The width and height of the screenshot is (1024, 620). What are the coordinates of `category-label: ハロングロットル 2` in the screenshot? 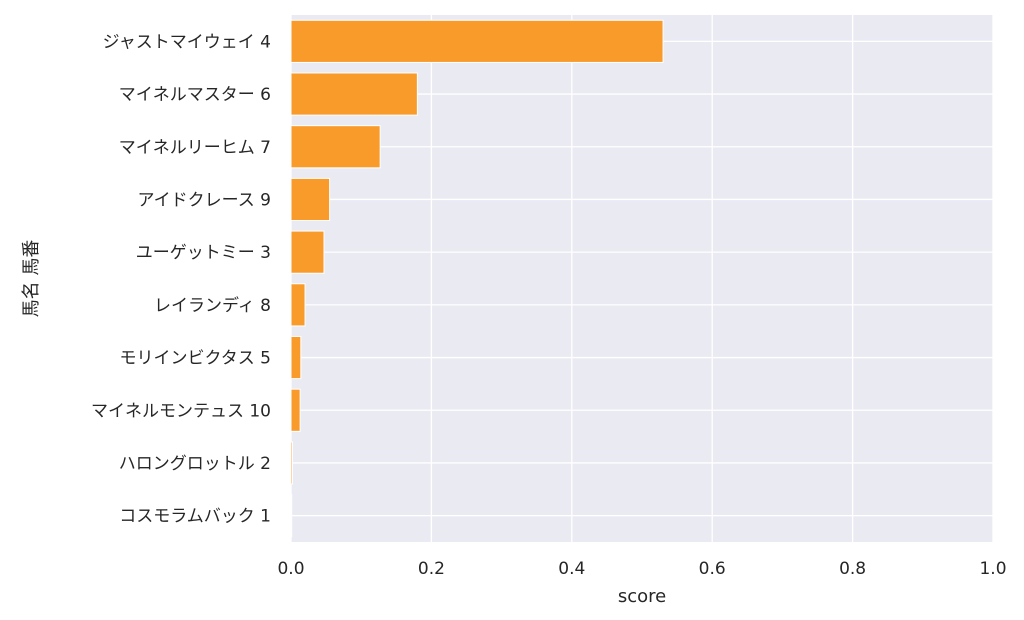 It's located at (195, 464).